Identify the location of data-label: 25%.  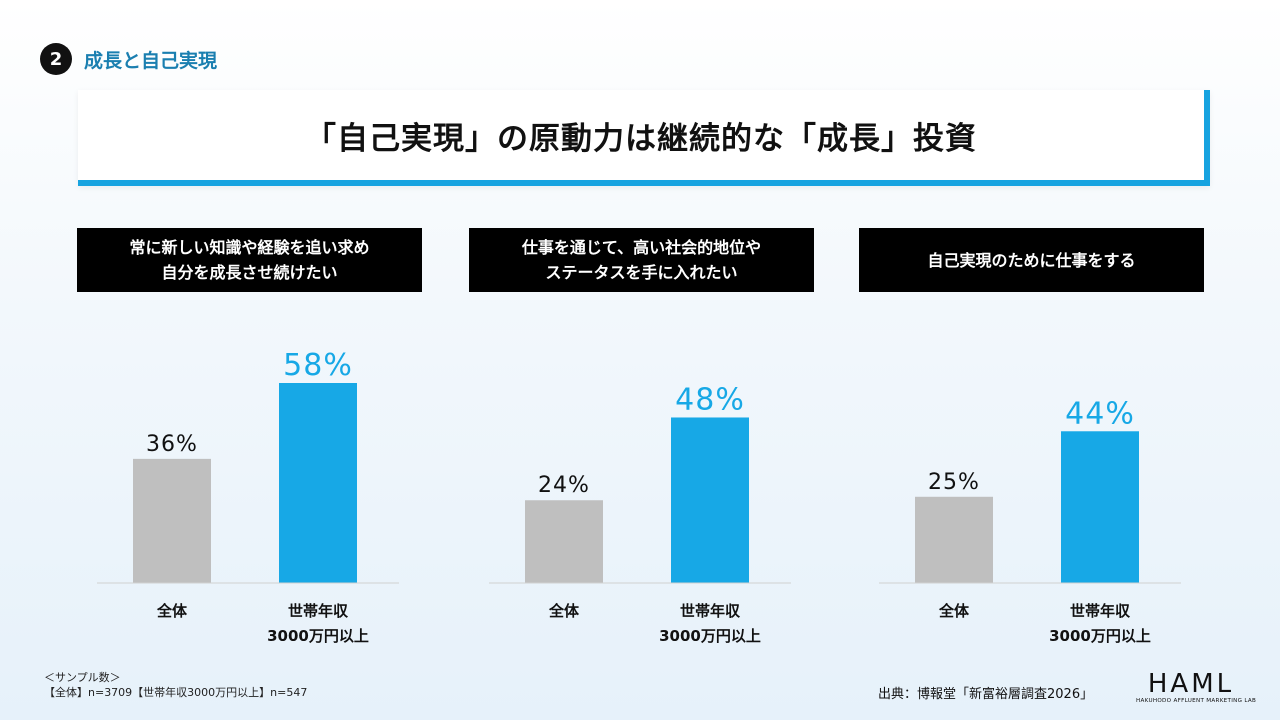
(954, 482).